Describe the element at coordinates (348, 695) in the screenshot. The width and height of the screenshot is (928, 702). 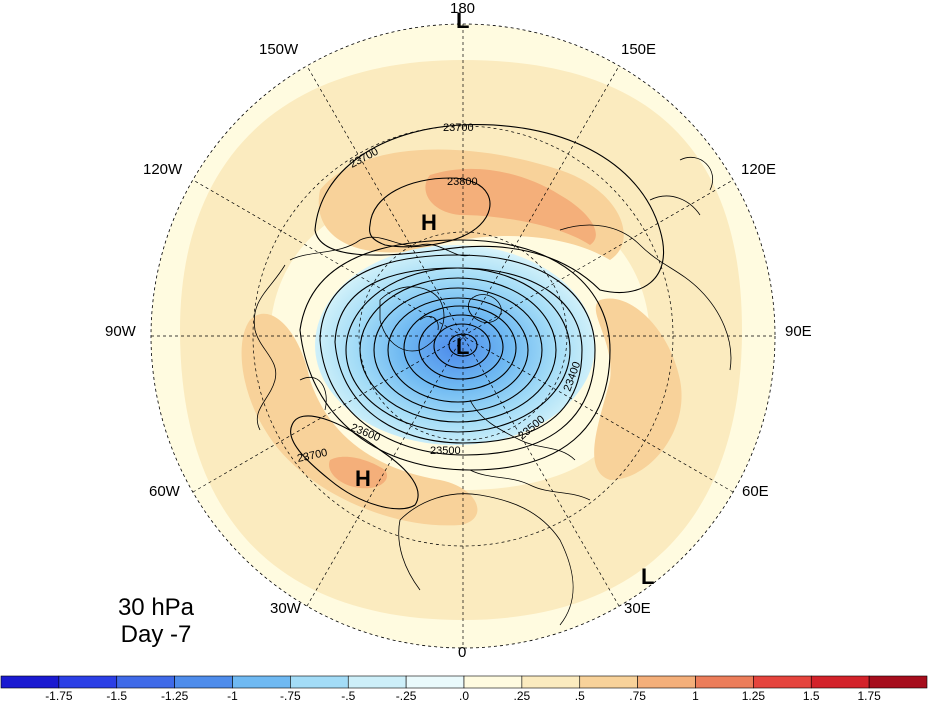
I see `colorbar-tick-label: -.5` at that location.